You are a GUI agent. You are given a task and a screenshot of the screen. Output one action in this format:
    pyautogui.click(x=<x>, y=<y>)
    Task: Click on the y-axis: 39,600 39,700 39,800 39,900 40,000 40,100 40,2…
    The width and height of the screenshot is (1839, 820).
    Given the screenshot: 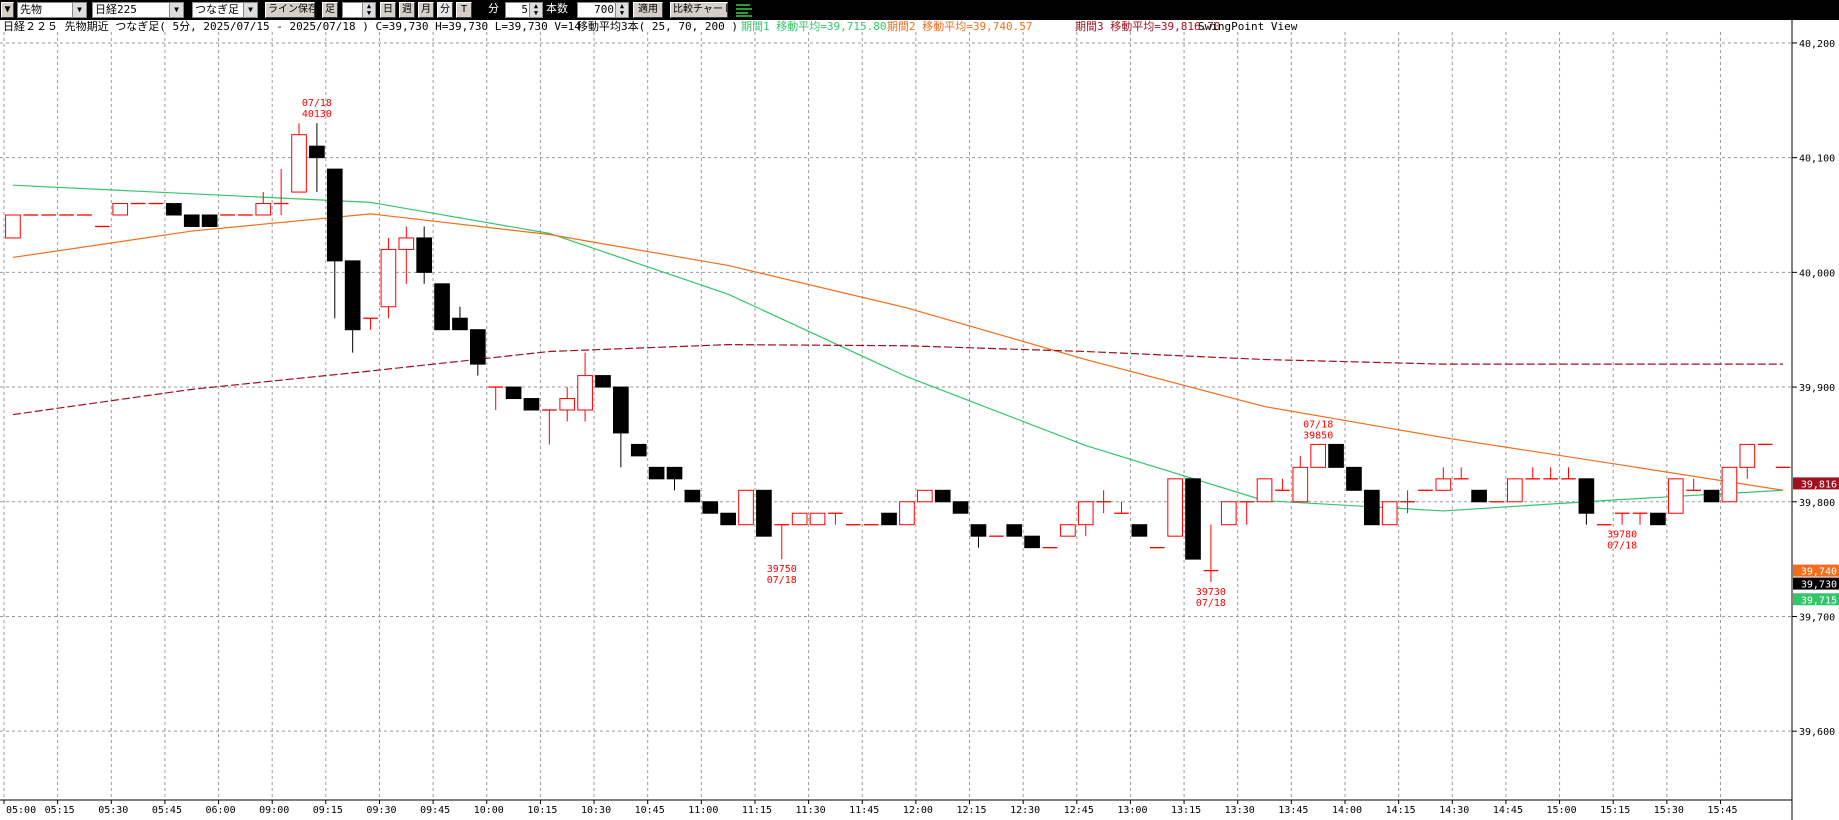 What is the action you would take?
    pyautogui.click(x=1813, y=420)
    